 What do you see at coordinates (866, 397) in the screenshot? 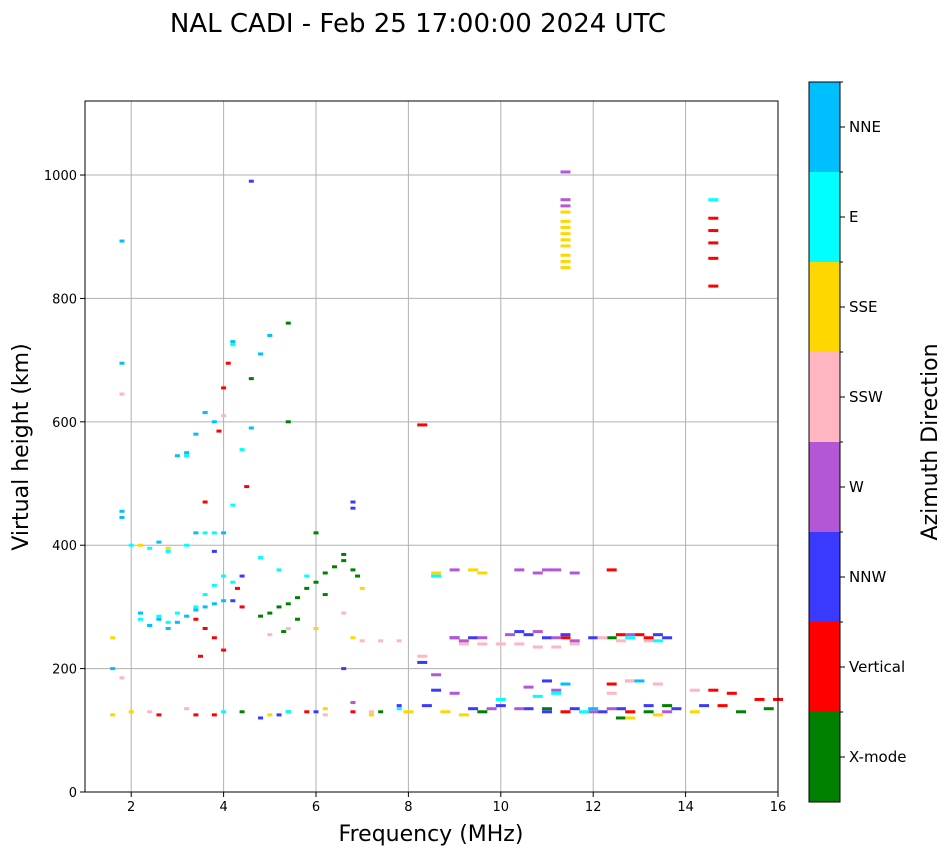
I see `colorbar-label-ssw: SSW` at bounding box center [866, 397].